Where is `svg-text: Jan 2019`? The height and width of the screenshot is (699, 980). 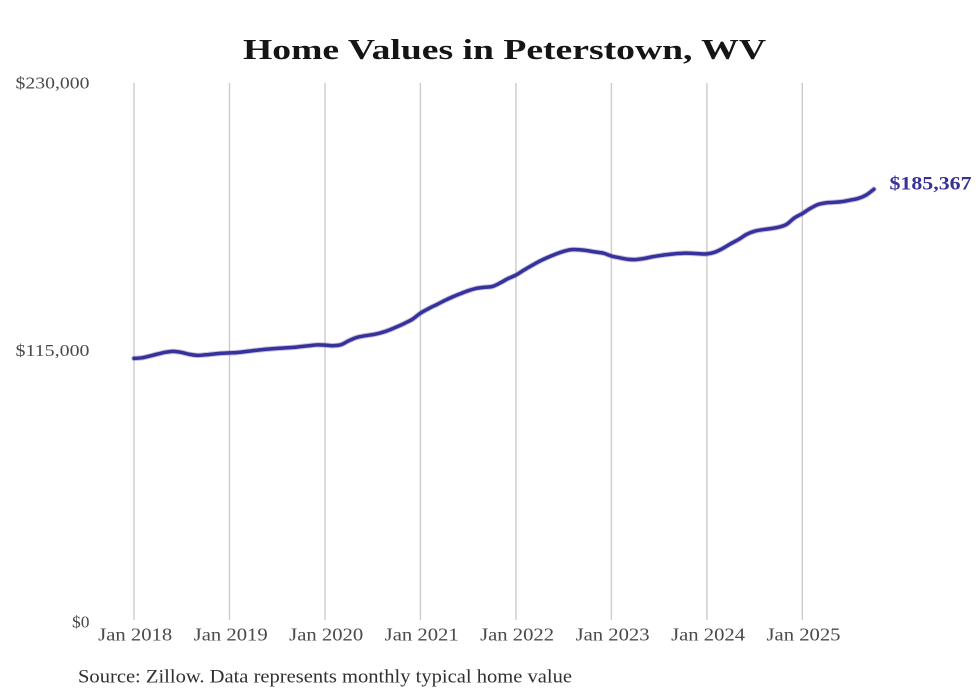
svg-text: Jan 2019 is located at coordinates (231, 634).